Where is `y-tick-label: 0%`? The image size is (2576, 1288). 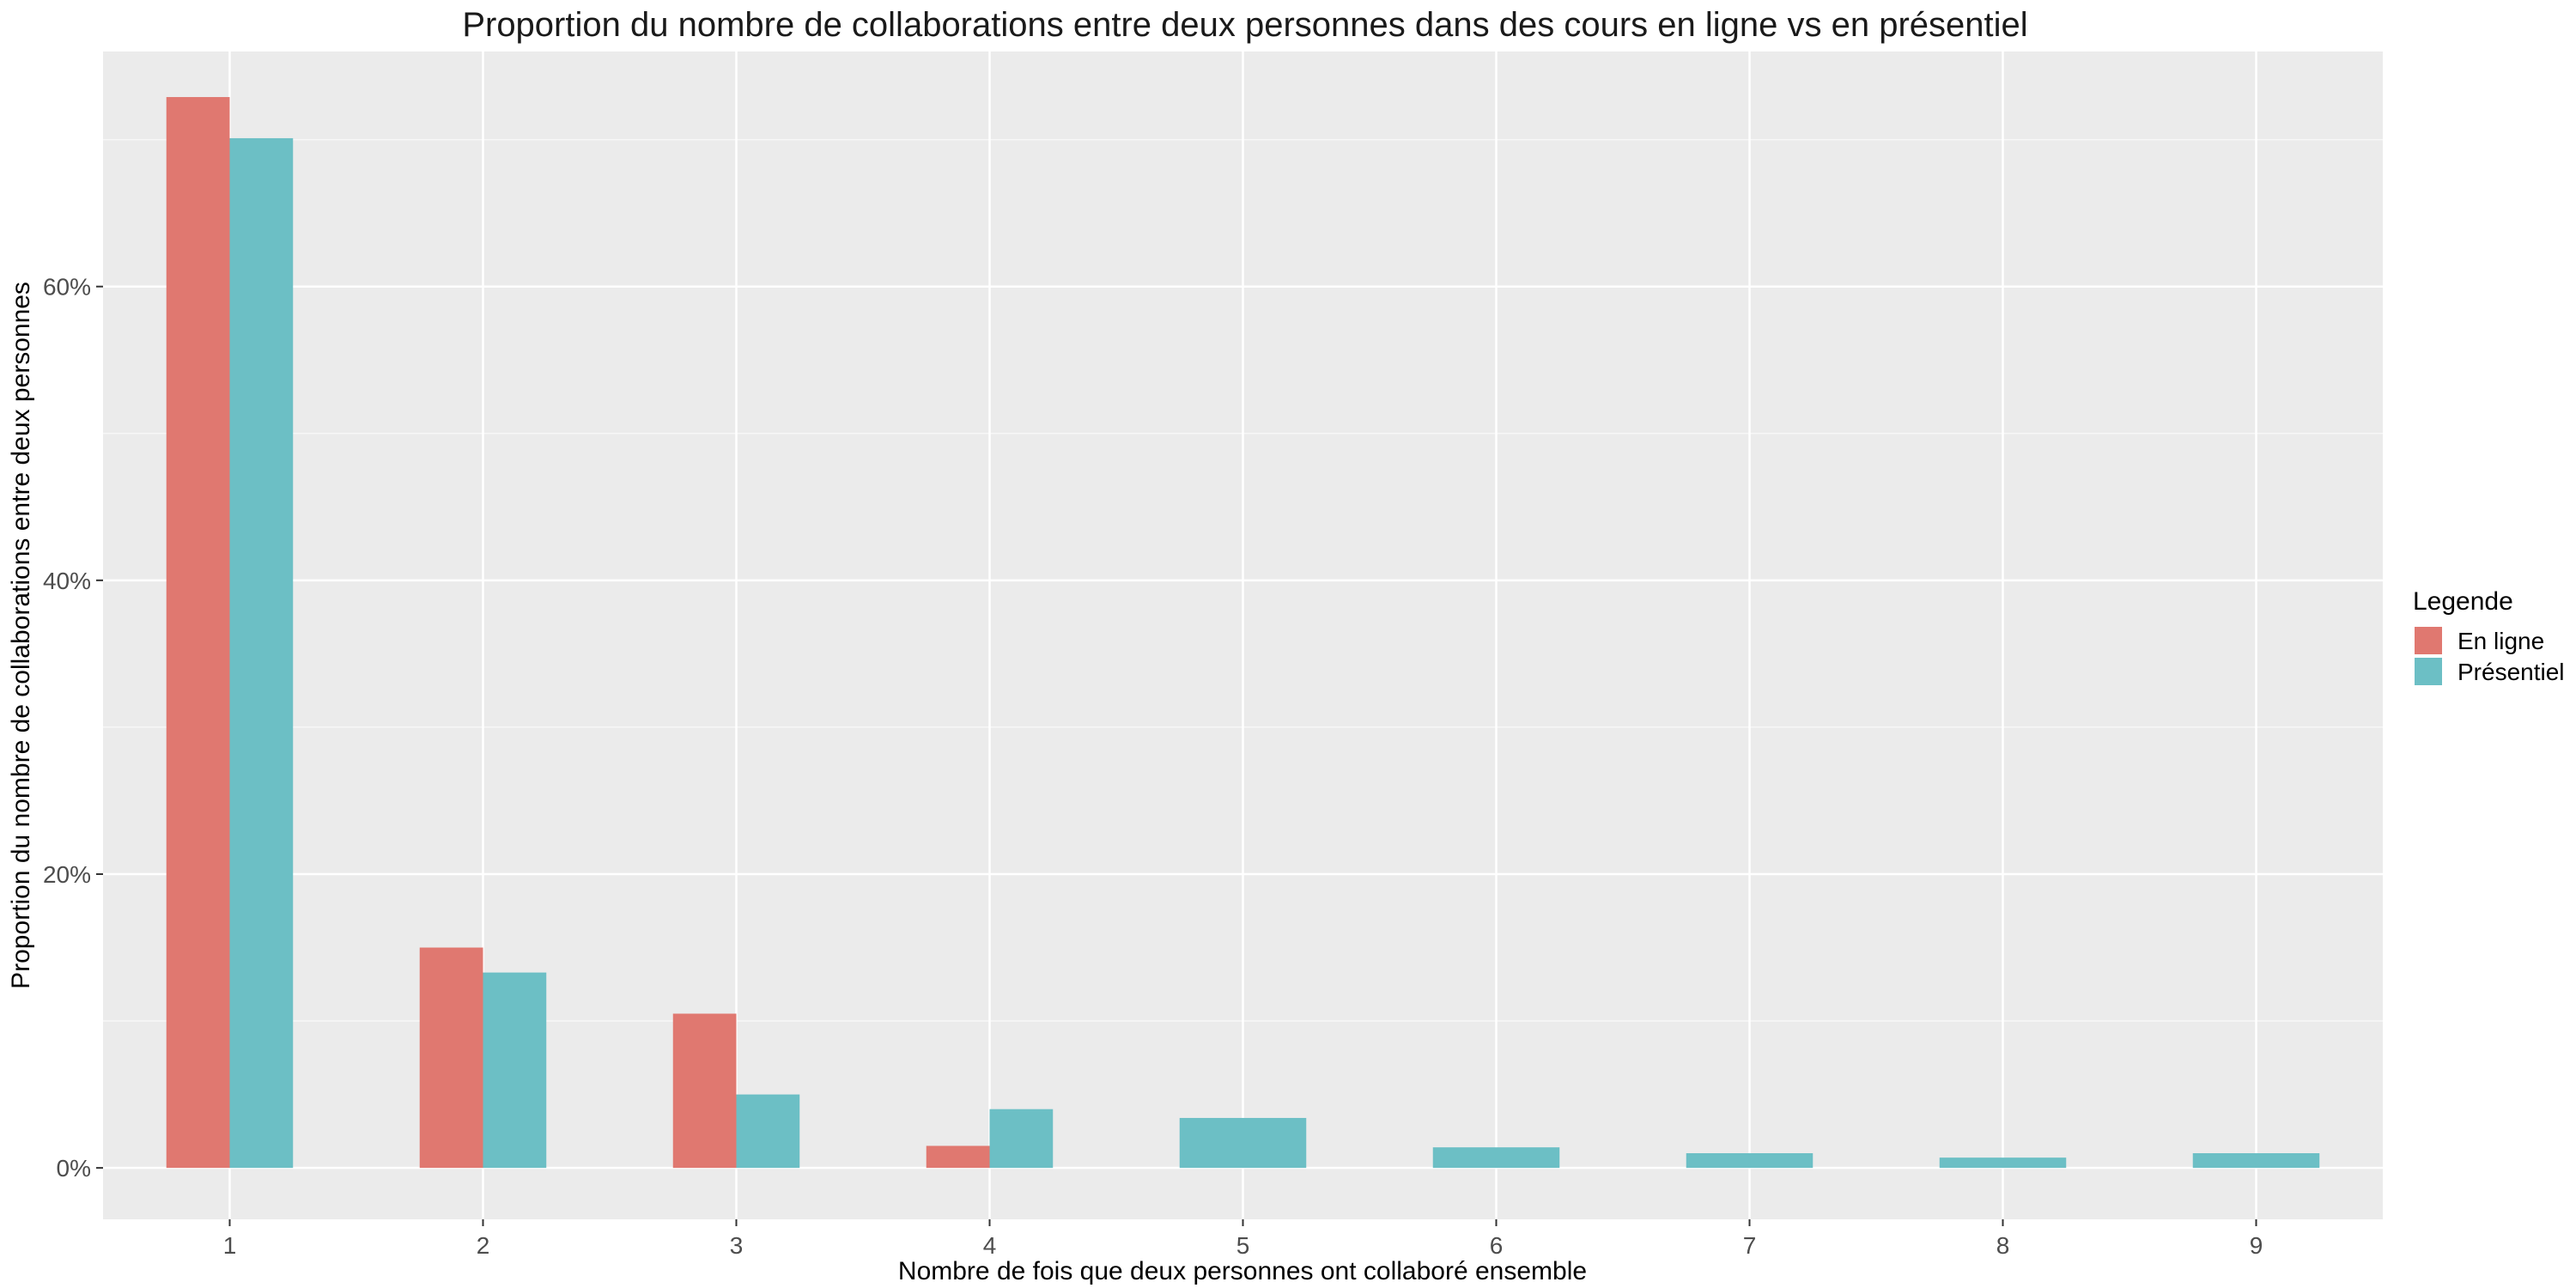 y-tick-label: 0% is located at coordinates (74, 1169).